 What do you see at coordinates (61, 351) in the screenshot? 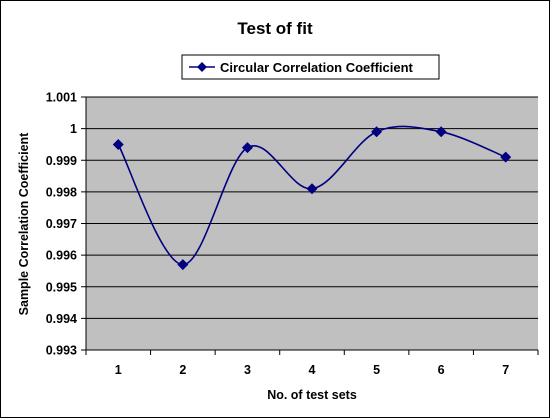
I see `y-tick-label: 0.993` at bounding box center [61, 351].